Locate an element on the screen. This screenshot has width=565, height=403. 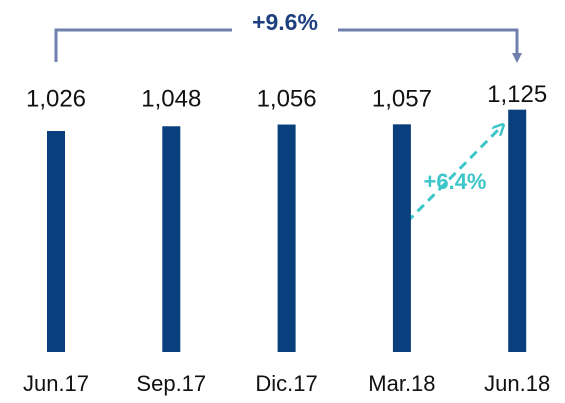
annotation: +9.6% is located at coordinates (285, 22).